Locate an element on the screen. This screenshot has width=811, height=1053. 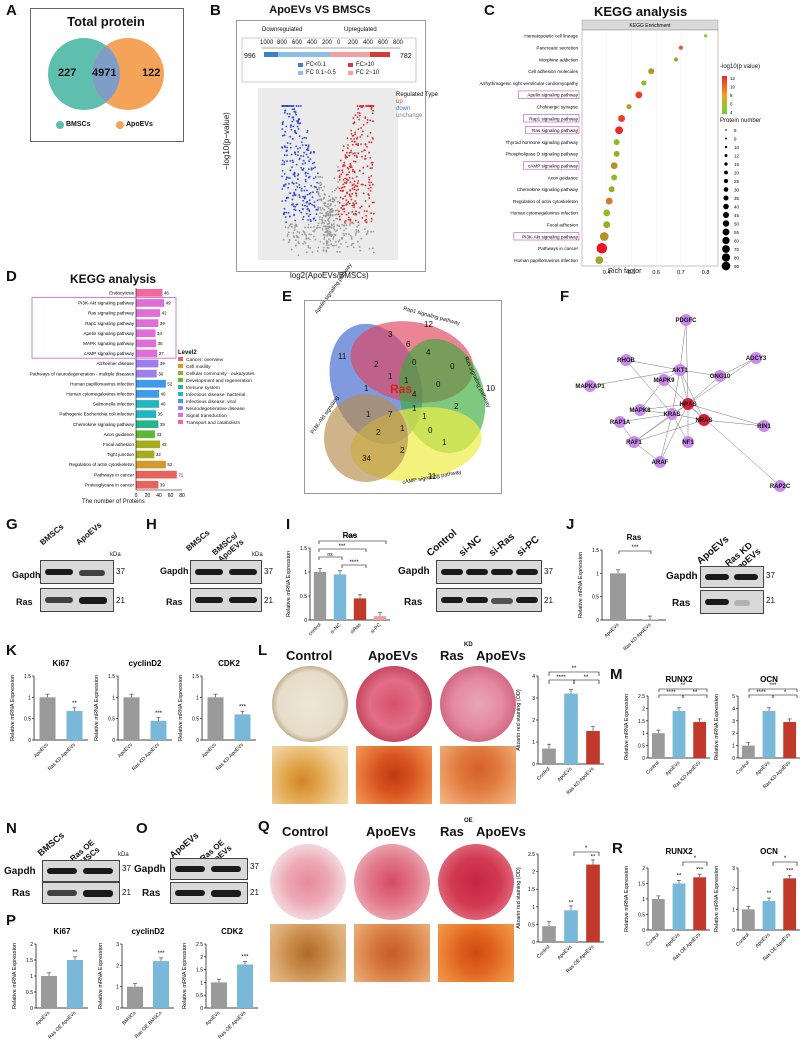
j-row-gapdh: Gapdh is located at coordinates (682, 576).